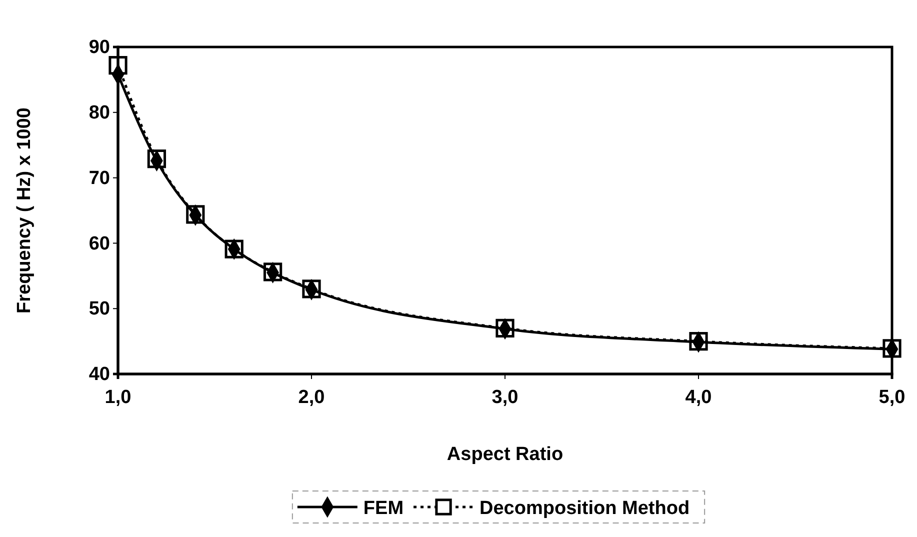  What do you see at coordinates (383, 508) in the screenshot?
I see `legend-label: FEM` at bounding box center [383, 508].